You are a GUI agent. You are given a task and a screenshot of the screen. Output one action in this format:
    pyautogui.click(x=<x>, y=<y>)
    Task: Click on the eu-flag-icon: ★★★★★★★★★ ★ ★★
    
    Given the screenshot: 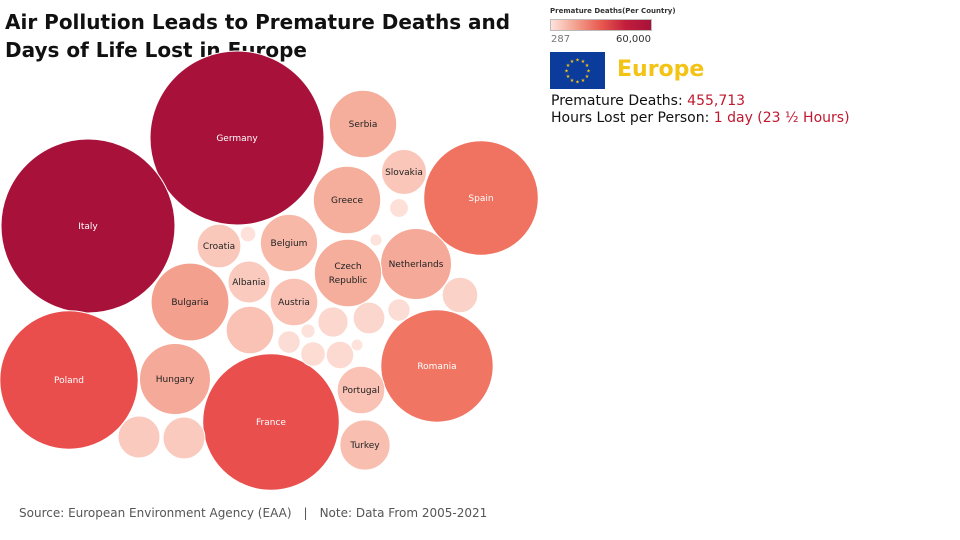 What is the action you would take?
    pyautogui.click(x=577, y=70)
    